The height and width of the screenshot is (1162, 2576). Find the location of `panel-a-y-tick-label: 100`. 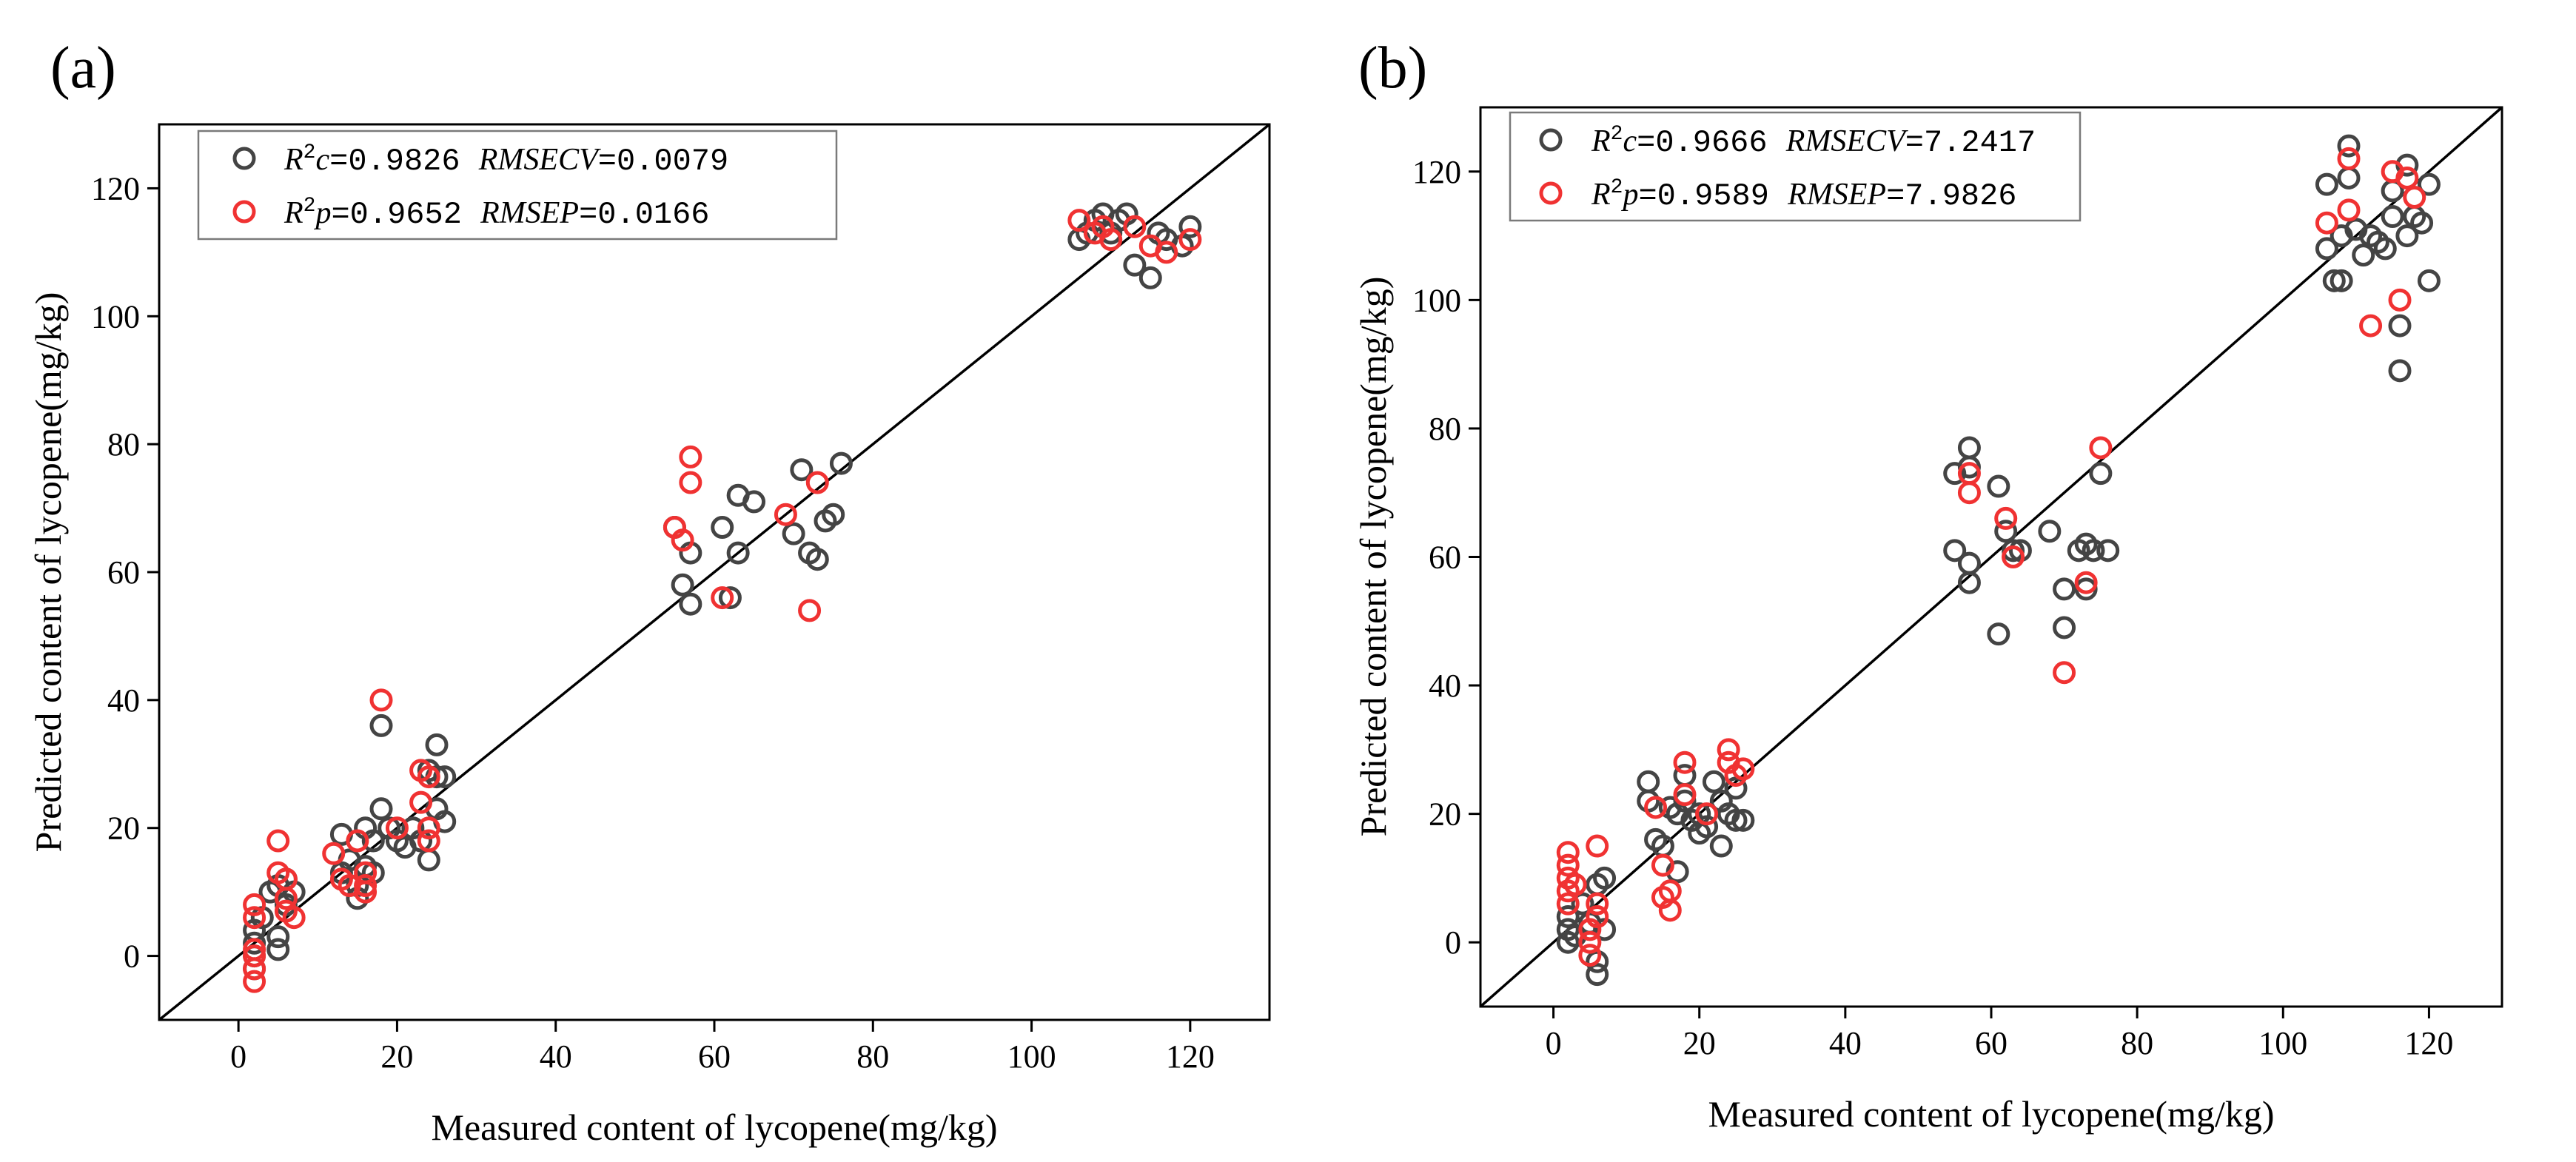

panel-a-y-tick-label: 100 is located at coordinates (115, 316).